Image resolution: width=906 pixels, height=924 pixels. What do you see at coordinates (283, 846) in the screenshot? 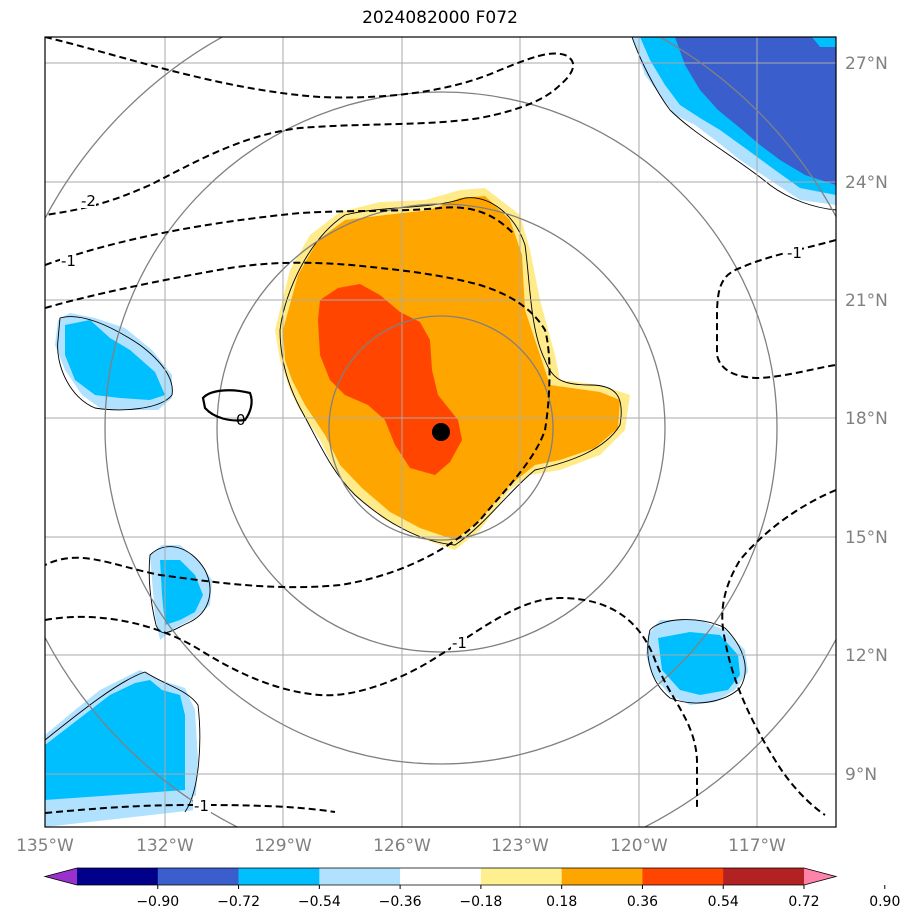
I see `lon-label: 129°W` at bounding box center [283, 846].